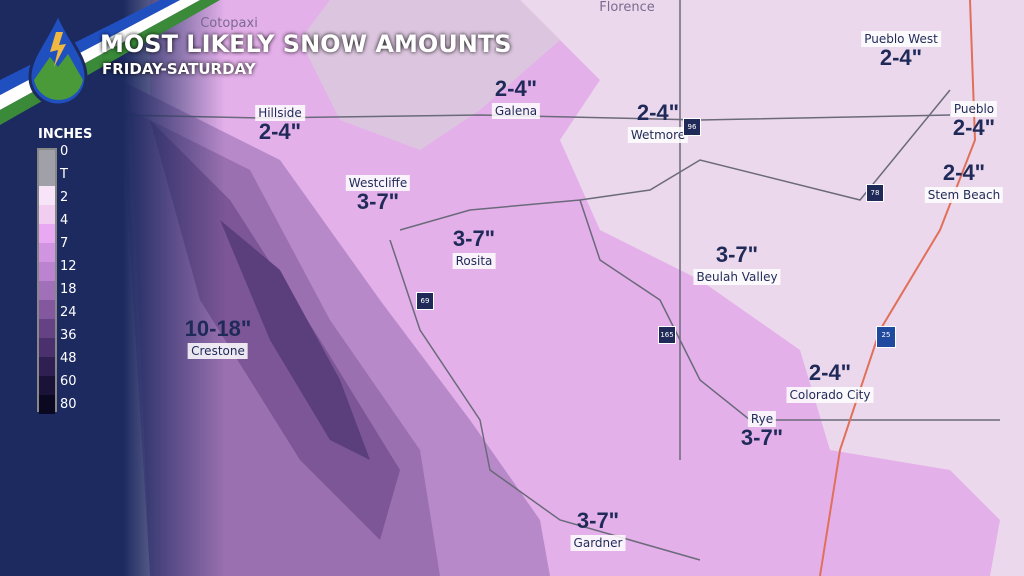  I want to click on snow-amount: 10-18", so click(218, 328).